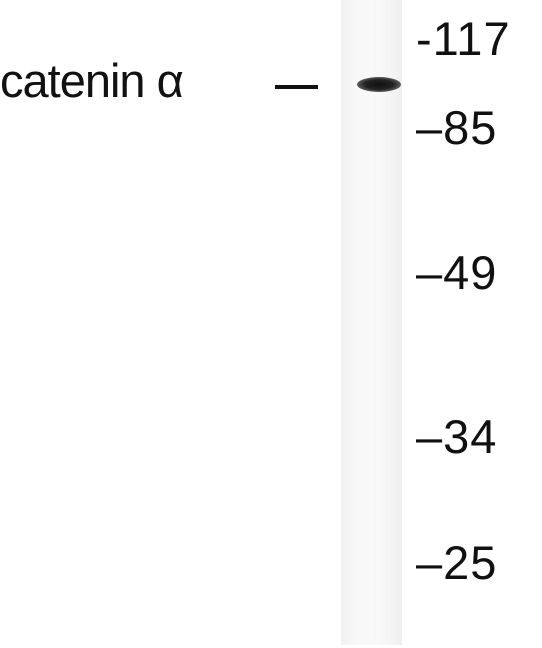 The image size is (542, 648). What do you see at coordinates (371, 322) in the screenshot?
I see `blot-lane` at bounding box center [371, 322].